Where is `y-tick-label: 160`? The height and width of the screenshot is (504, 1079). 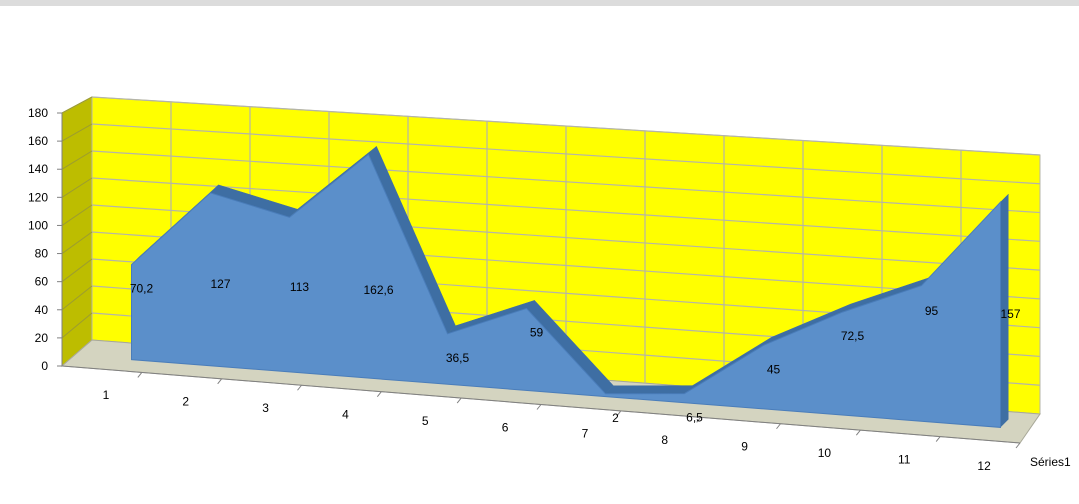
y-tick-label: 160 is located at coordinates (38, 141).